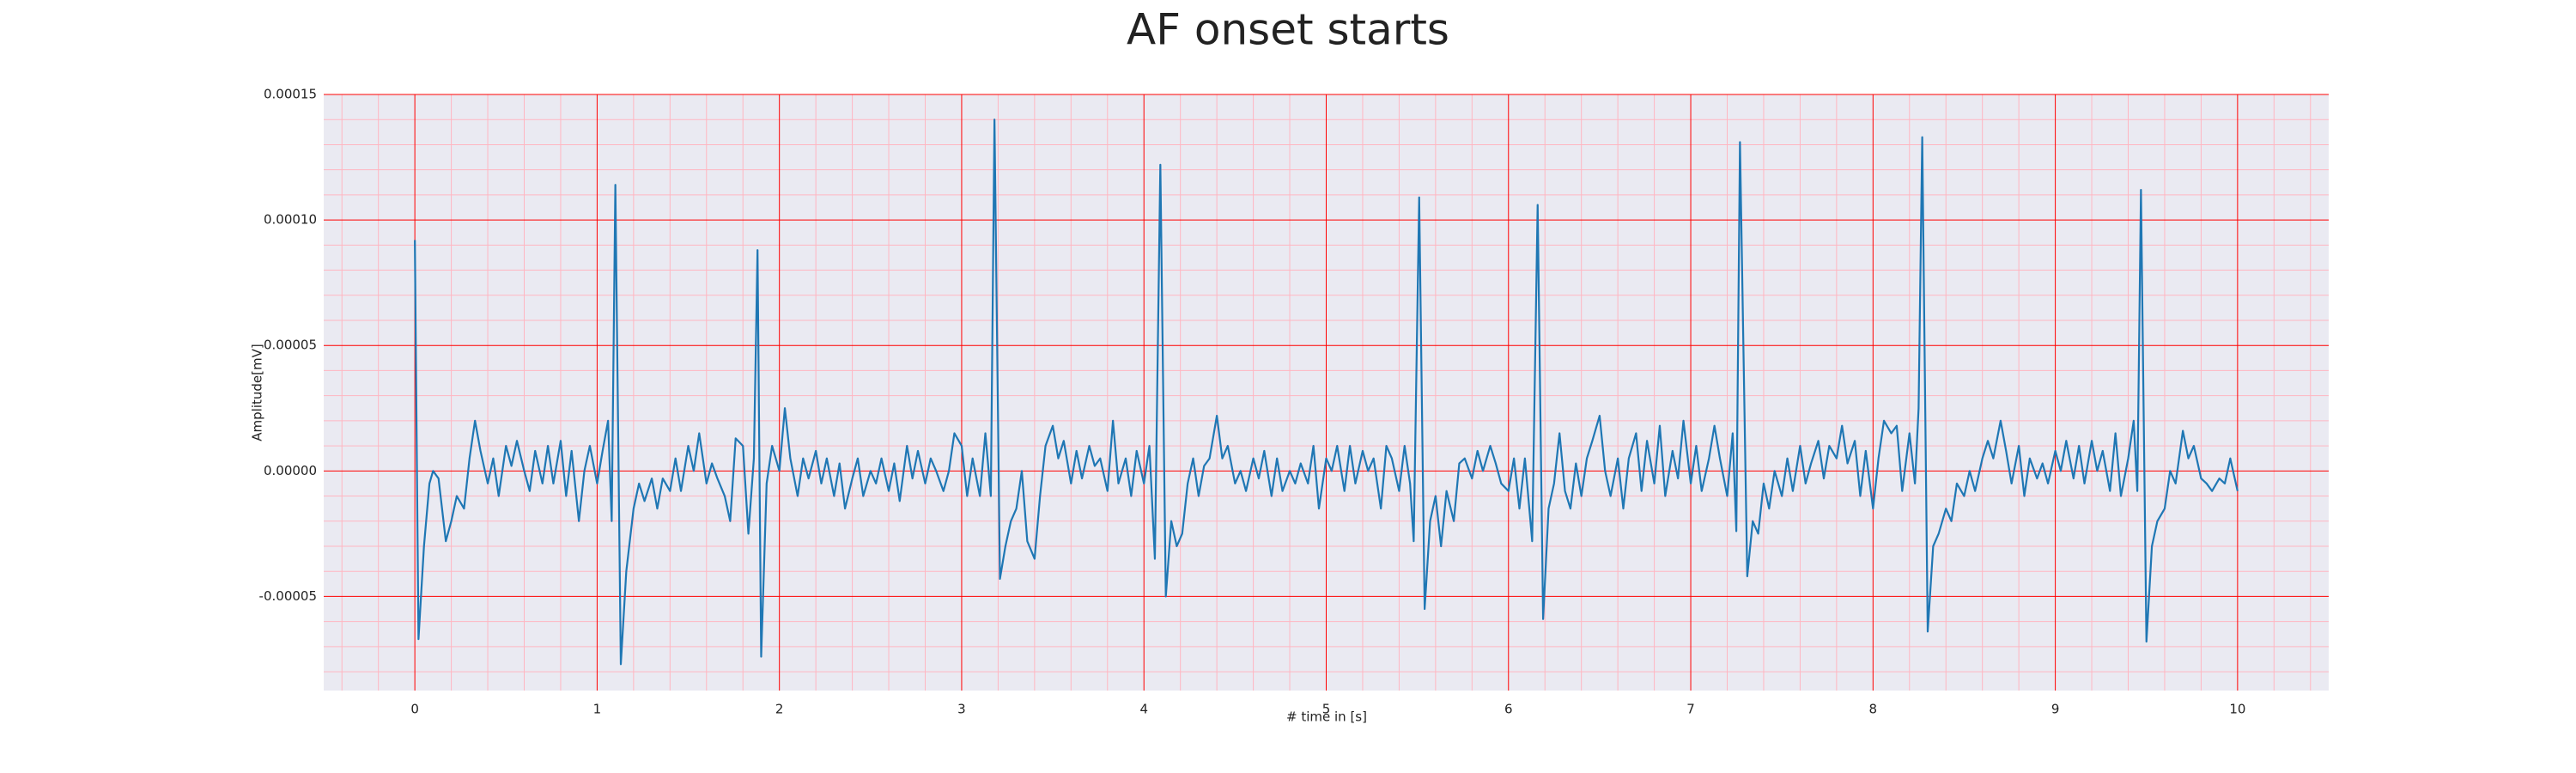 The image size is (2576, 773). I want to click on y-axis-label: Amplitude[mV], so click(258, 392).